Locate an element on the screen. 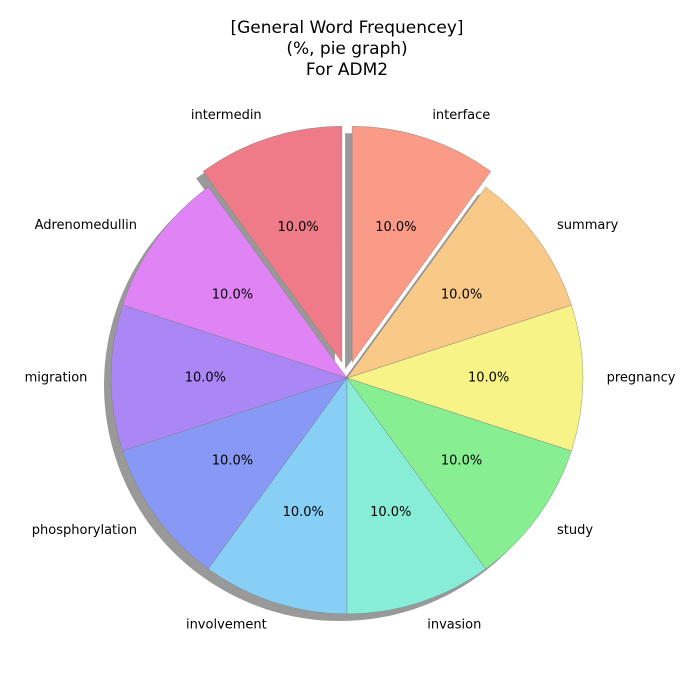  slice-percent-invasion: 10.0% is located at coordinates (390, 512).